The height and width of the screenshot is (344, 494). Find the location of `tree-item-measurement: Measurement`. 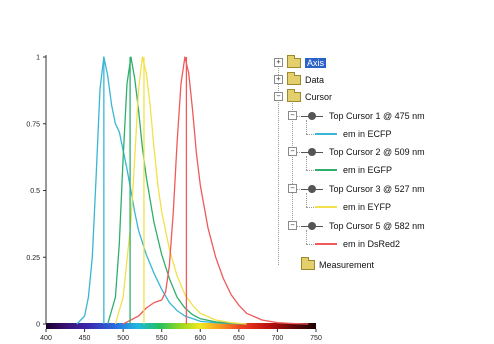

tree-item-measurement: Measurement is located at coordinates (331, 263).